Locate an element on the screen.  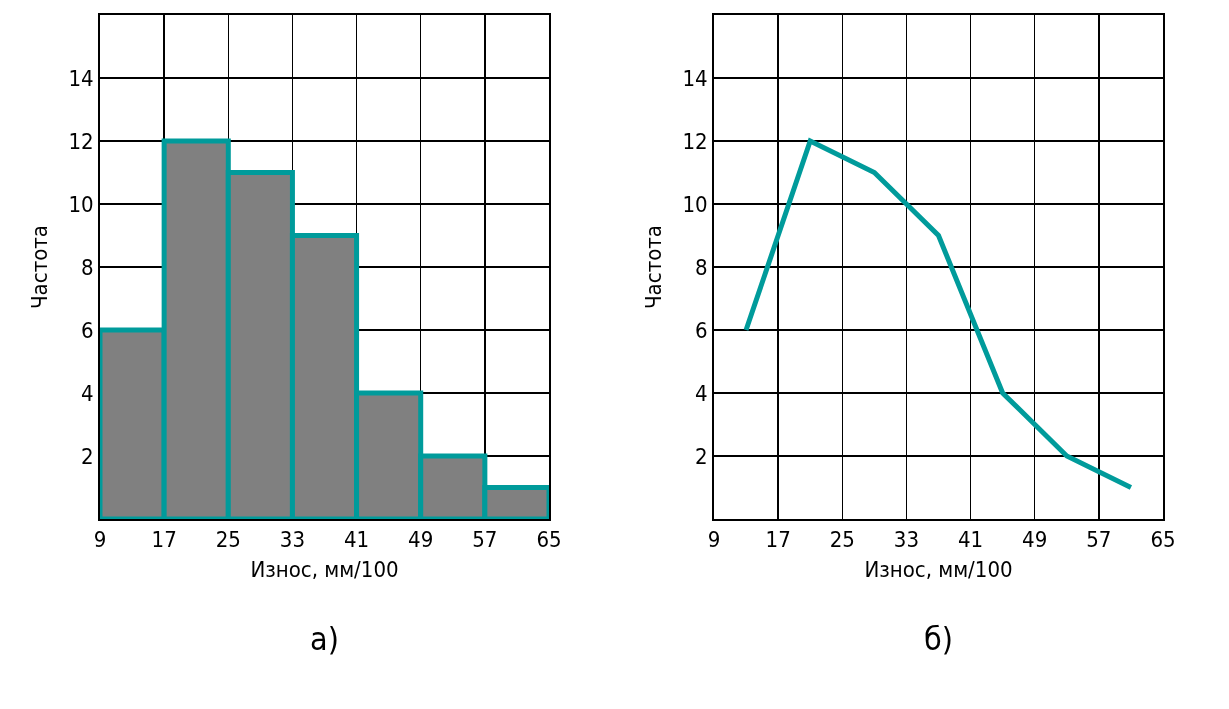
text: б) is located at coordinates (938, 639).